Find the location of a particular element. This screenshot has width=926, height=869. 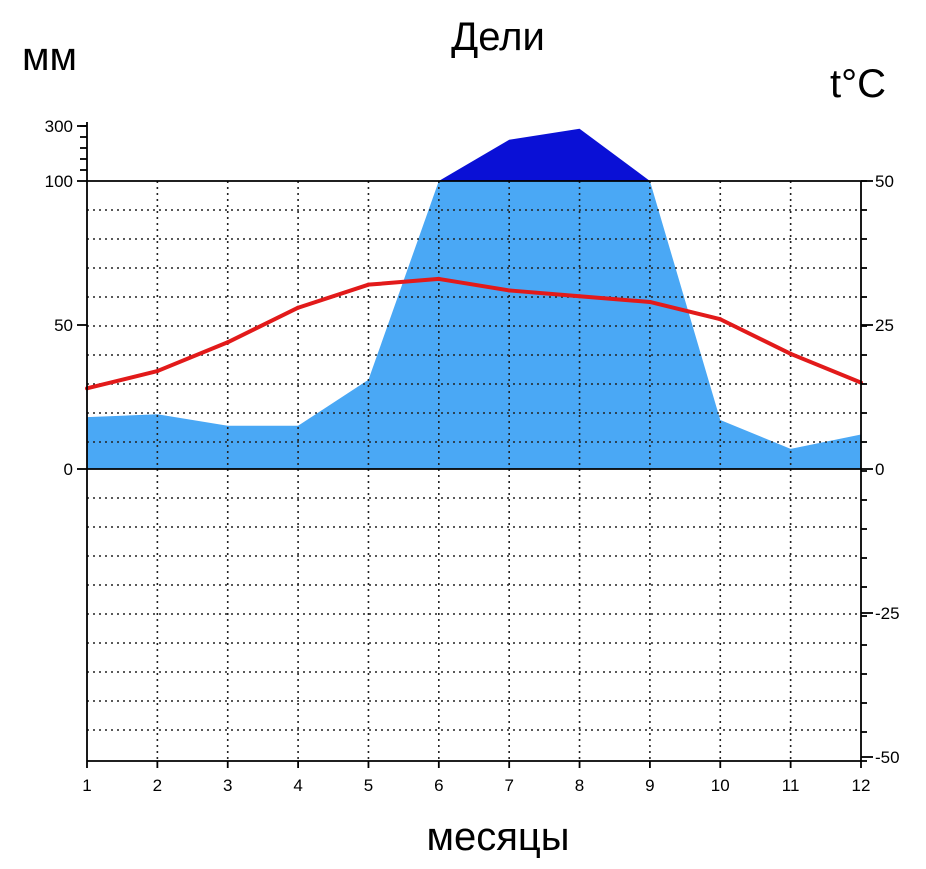

chart-title: Дели is located at coordinates (498, 37).